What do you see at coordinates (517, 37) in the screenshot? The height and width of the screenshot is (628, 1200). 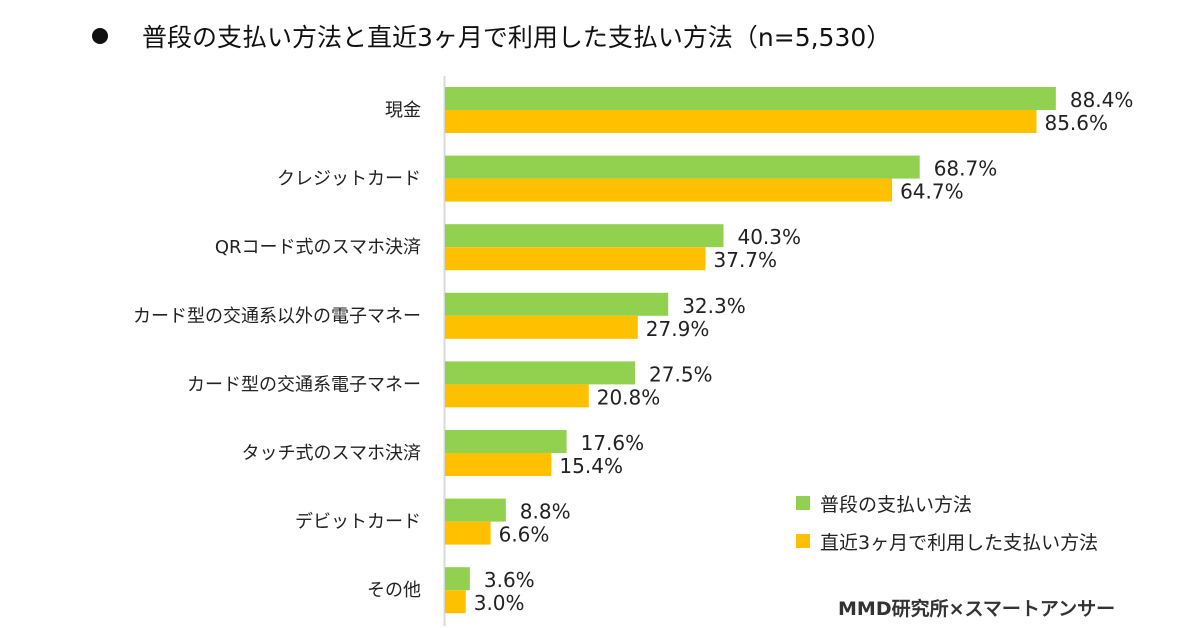 I see `chart-title-text: 普段の支払い方法と直近3ヶ月で利用した支払い方法（n=5,530）` at bounding box center [517, 37].